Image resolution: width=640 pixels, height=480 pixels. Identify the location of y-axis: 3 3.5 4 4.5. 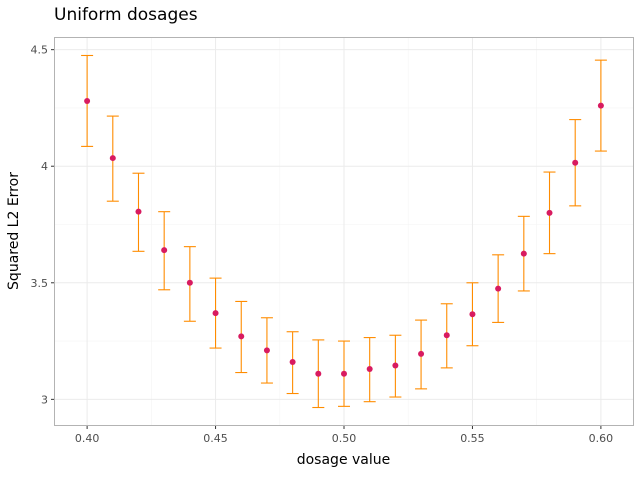
(43, 225).